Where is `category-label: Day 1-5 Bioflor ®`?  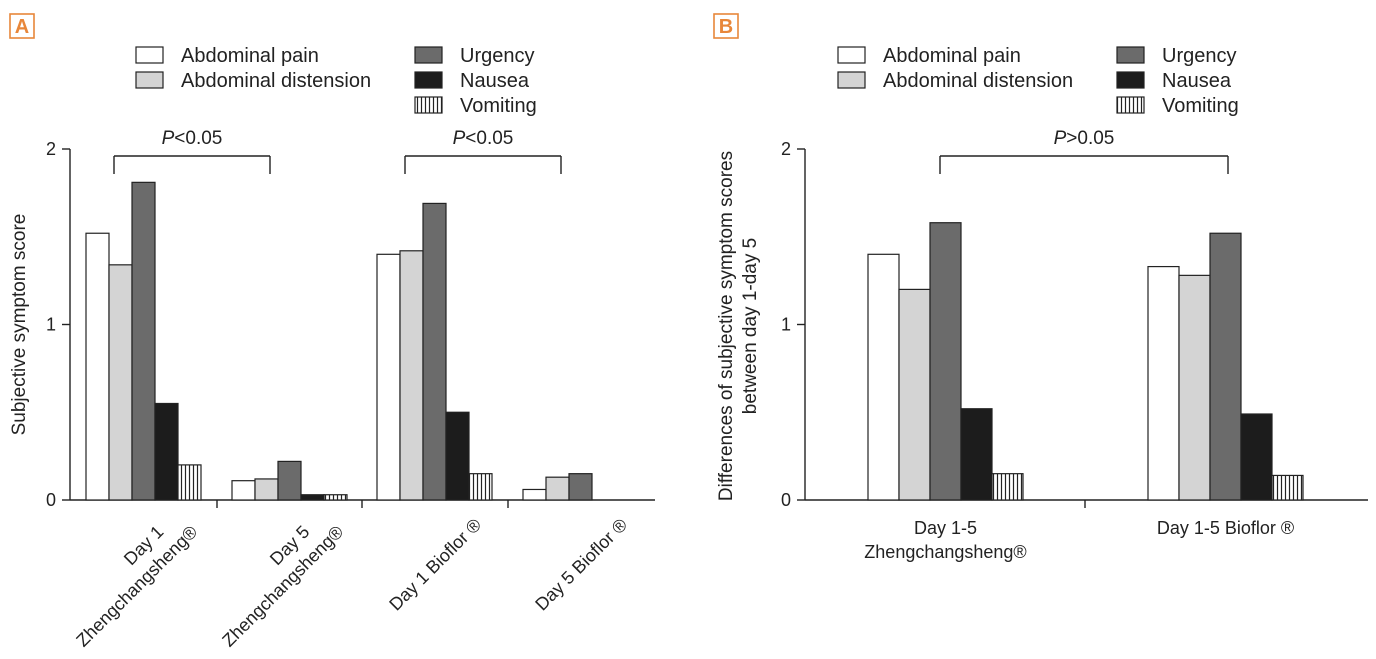
category-label: Day 1-5 Bioflor ® is located at coordinates (1225, 528).